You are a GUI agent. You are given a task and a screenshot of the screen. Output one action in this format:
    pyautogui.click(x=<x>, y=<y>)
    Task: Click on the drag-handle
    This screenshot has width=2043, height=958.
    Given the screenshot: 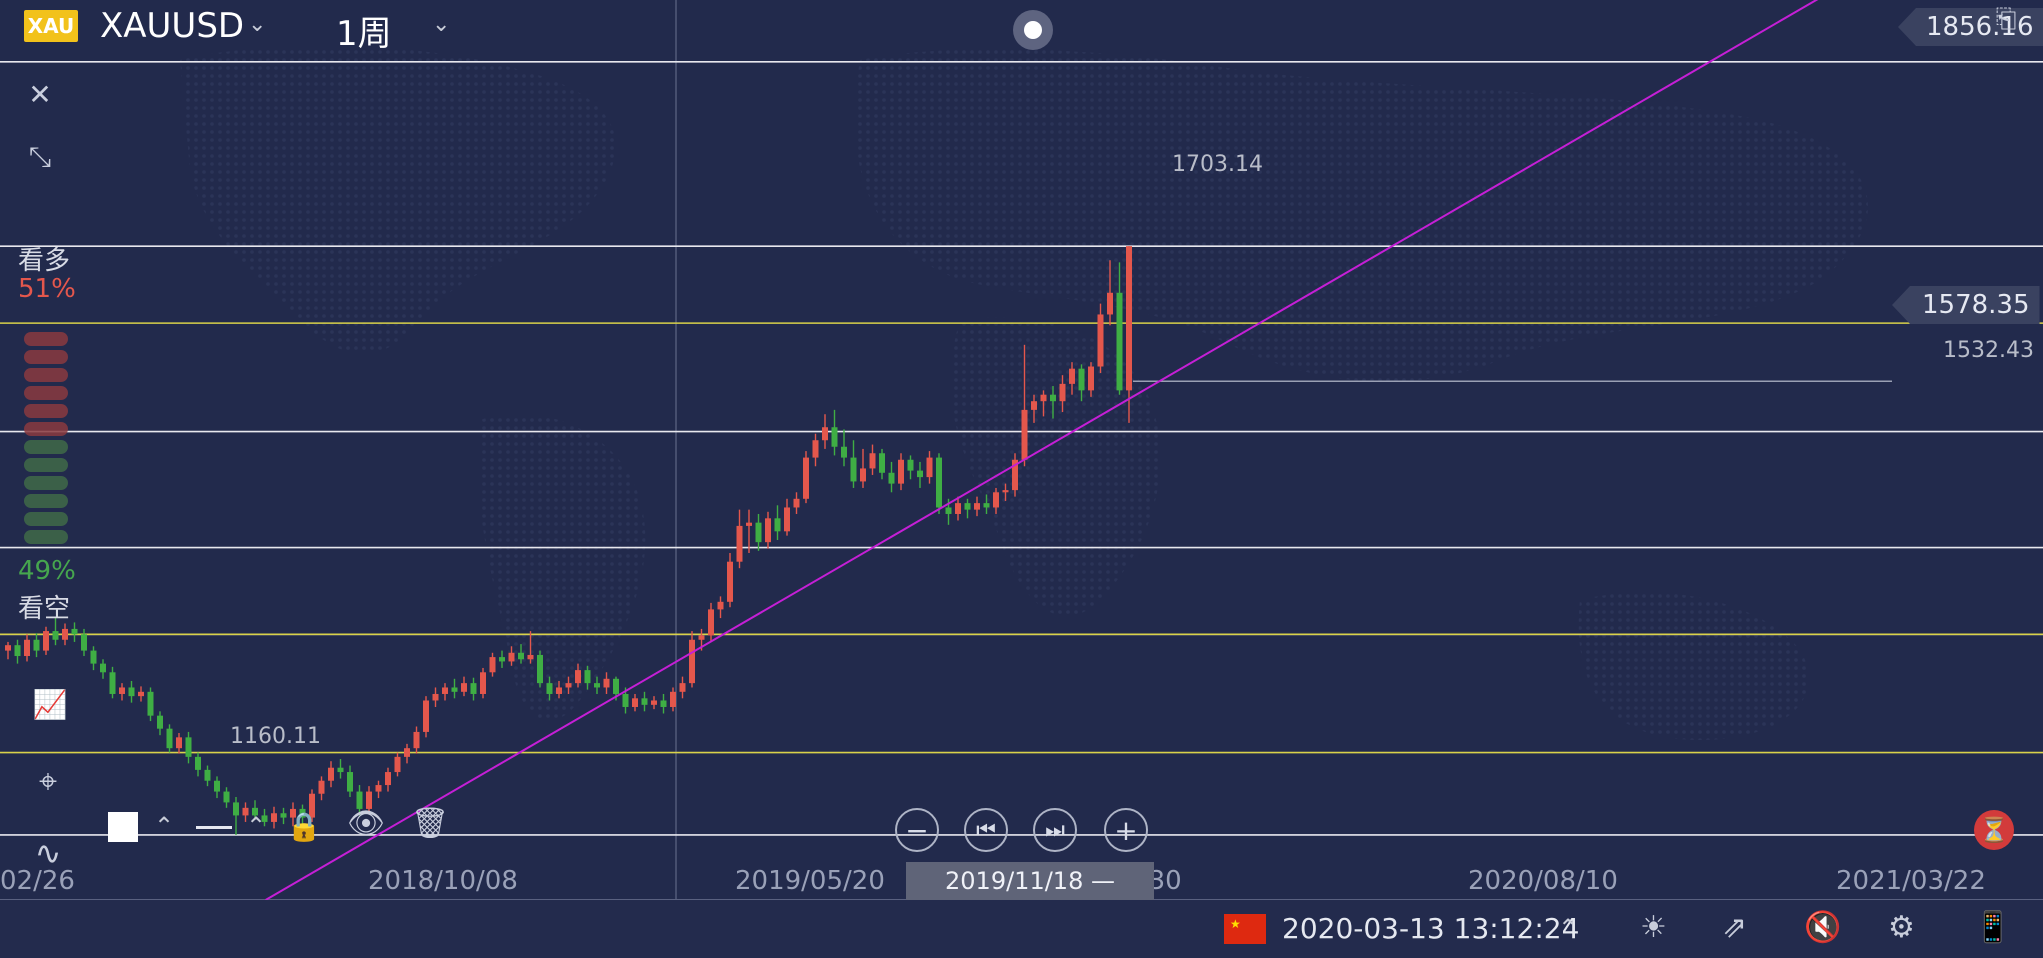 What is the action you would take?
    pyautogui.click(x=1033, y=30)
    